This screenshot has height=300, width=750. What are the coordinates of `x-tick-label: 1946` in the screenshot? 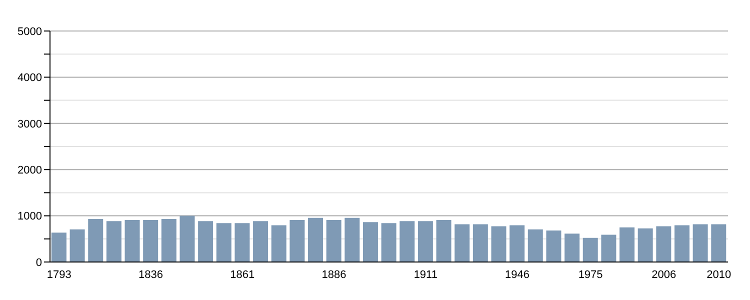 It's located at (517, 274).